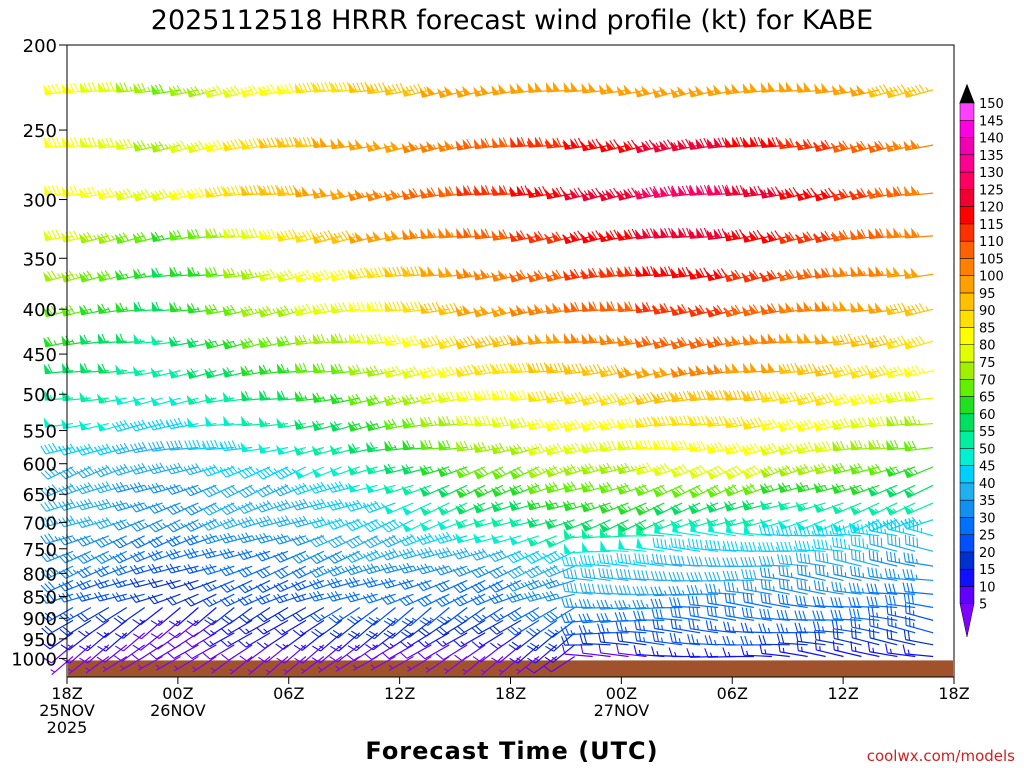 The image size is (1024, 768). Describe the element at coordinates (967, 93) in the screenshot. I see `colorbar-over-triangle` at that location.